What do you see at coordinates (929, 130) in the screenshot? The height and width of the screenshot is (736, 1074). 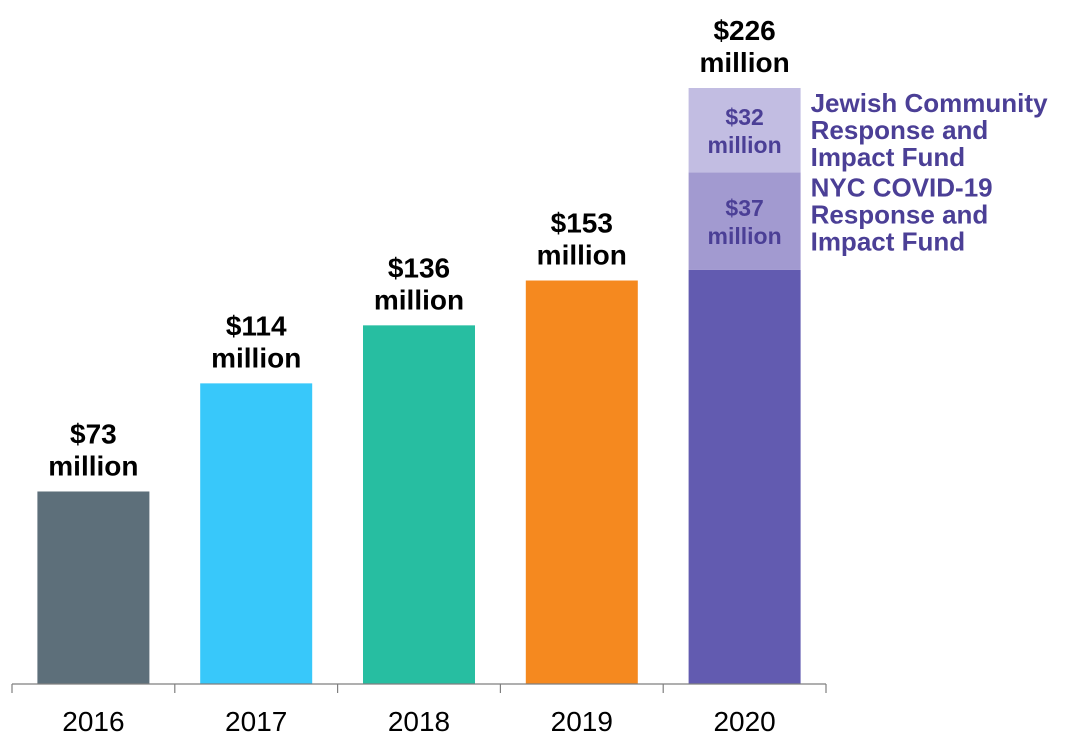 I see `series-label-2: Jewish Community Response and Impact Fund` at bounding box center [929, 130].